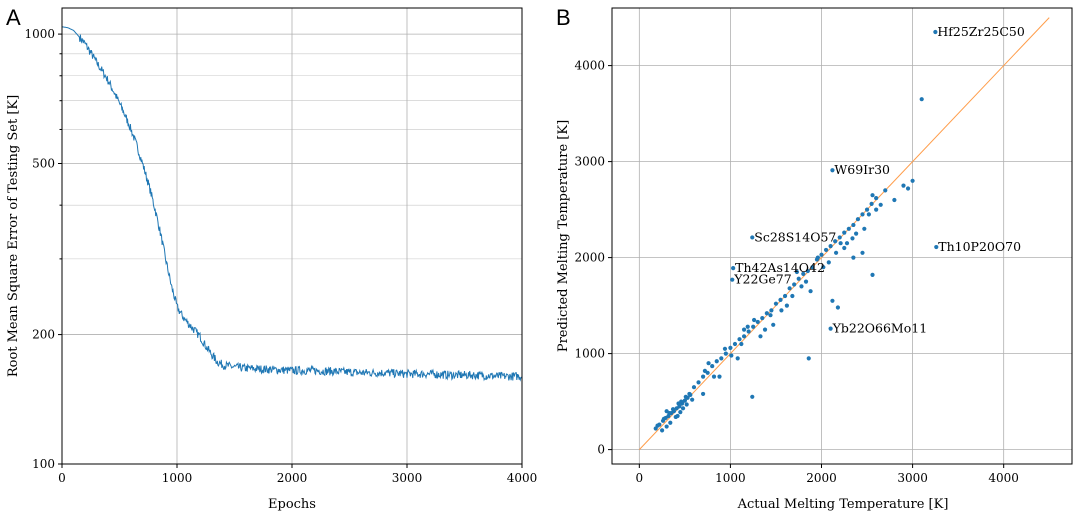 Image resolution: width=1080 pixels, height=516 pixels. Describe the element at coordinates (563, 236) in the screenshot. I see `panel-b-y-axis-label: Predicted Melting Temperature [K]` at that location.